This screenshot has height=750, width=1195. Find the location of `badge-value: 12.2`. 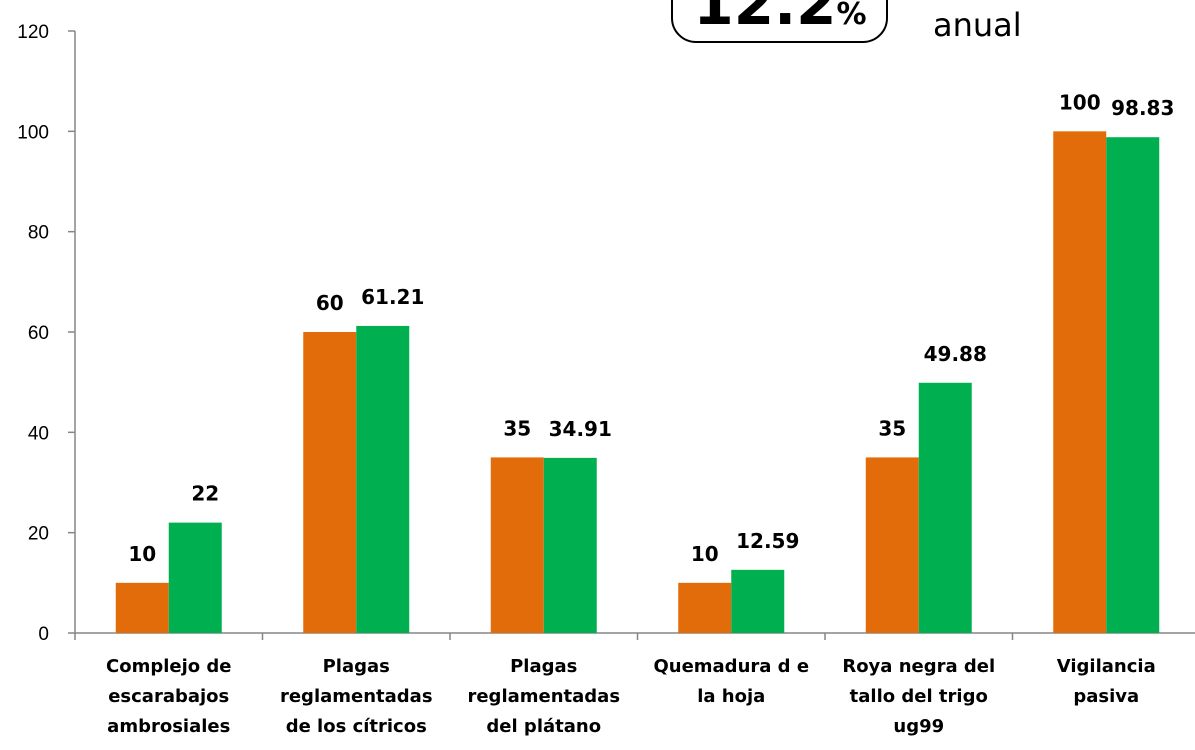

badge-value: 12.2 is located at coordinates (764, 19).